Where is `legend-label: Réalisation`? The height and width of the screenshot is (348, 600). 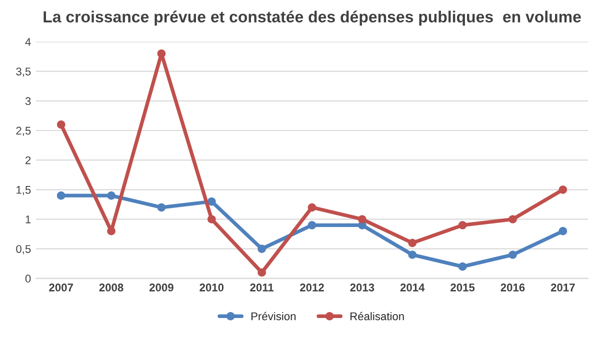 legend-label: Réalisation is located at coordinates (377, 316).